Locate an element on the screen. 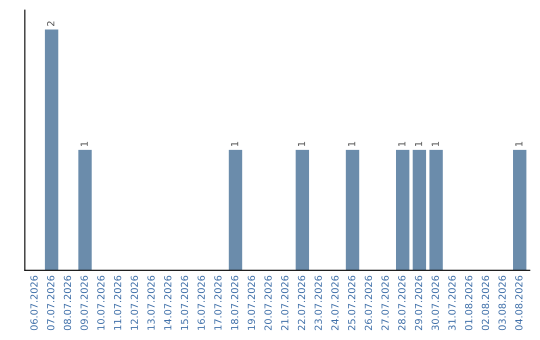  x-tick-label: 03.08.2026 is located at coordinates (502, 303).